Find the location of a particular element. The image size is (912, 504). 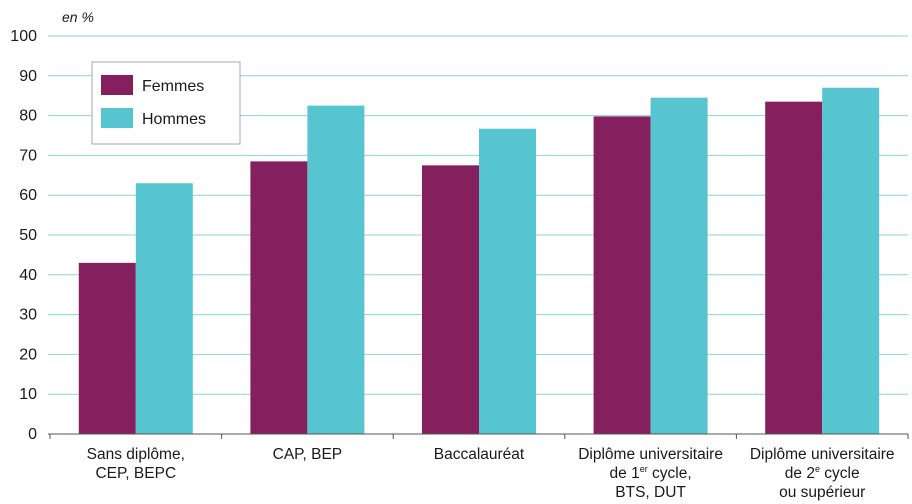

y-tick-label: 80 is located at coordinates (28, 116).